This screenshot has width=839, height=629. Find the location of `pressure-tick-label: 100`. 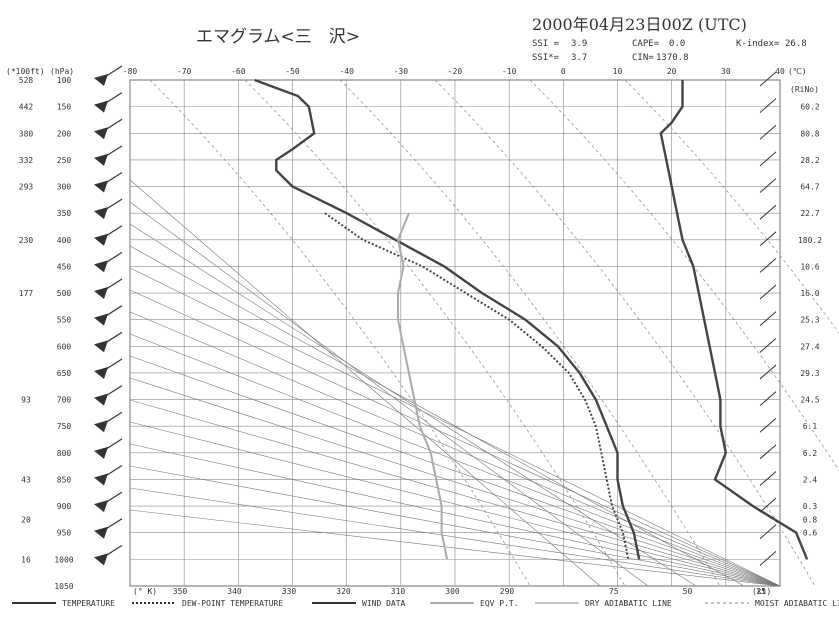

pressure-tick-label: 100 is located at coordinates (64, 80).